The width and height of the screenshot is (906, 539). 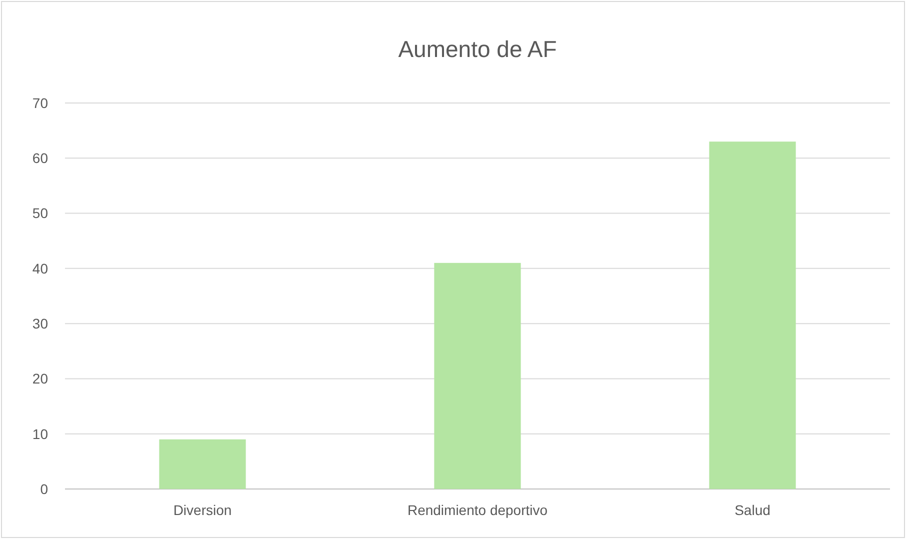 I want to click on y-tick-label: 30, so click(x=40, y=323).